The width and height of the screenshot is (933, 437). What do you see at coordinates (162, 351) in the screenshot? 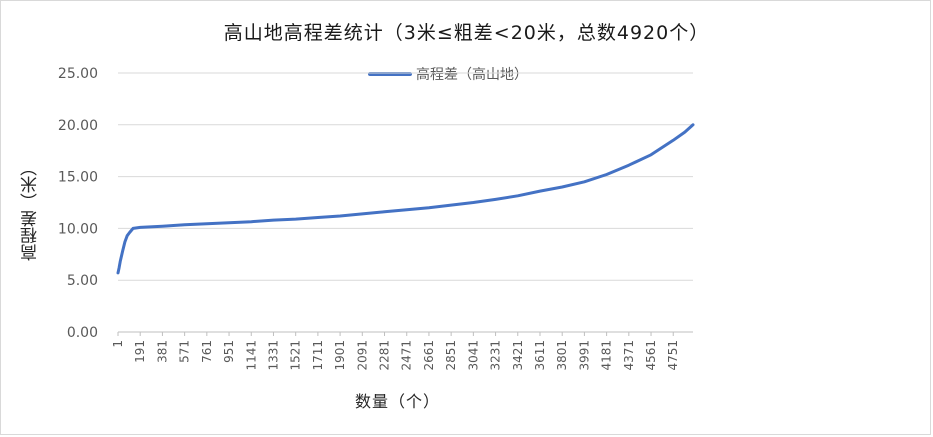
I see `x-tick-label: 381` at bounding box center [162, 351].